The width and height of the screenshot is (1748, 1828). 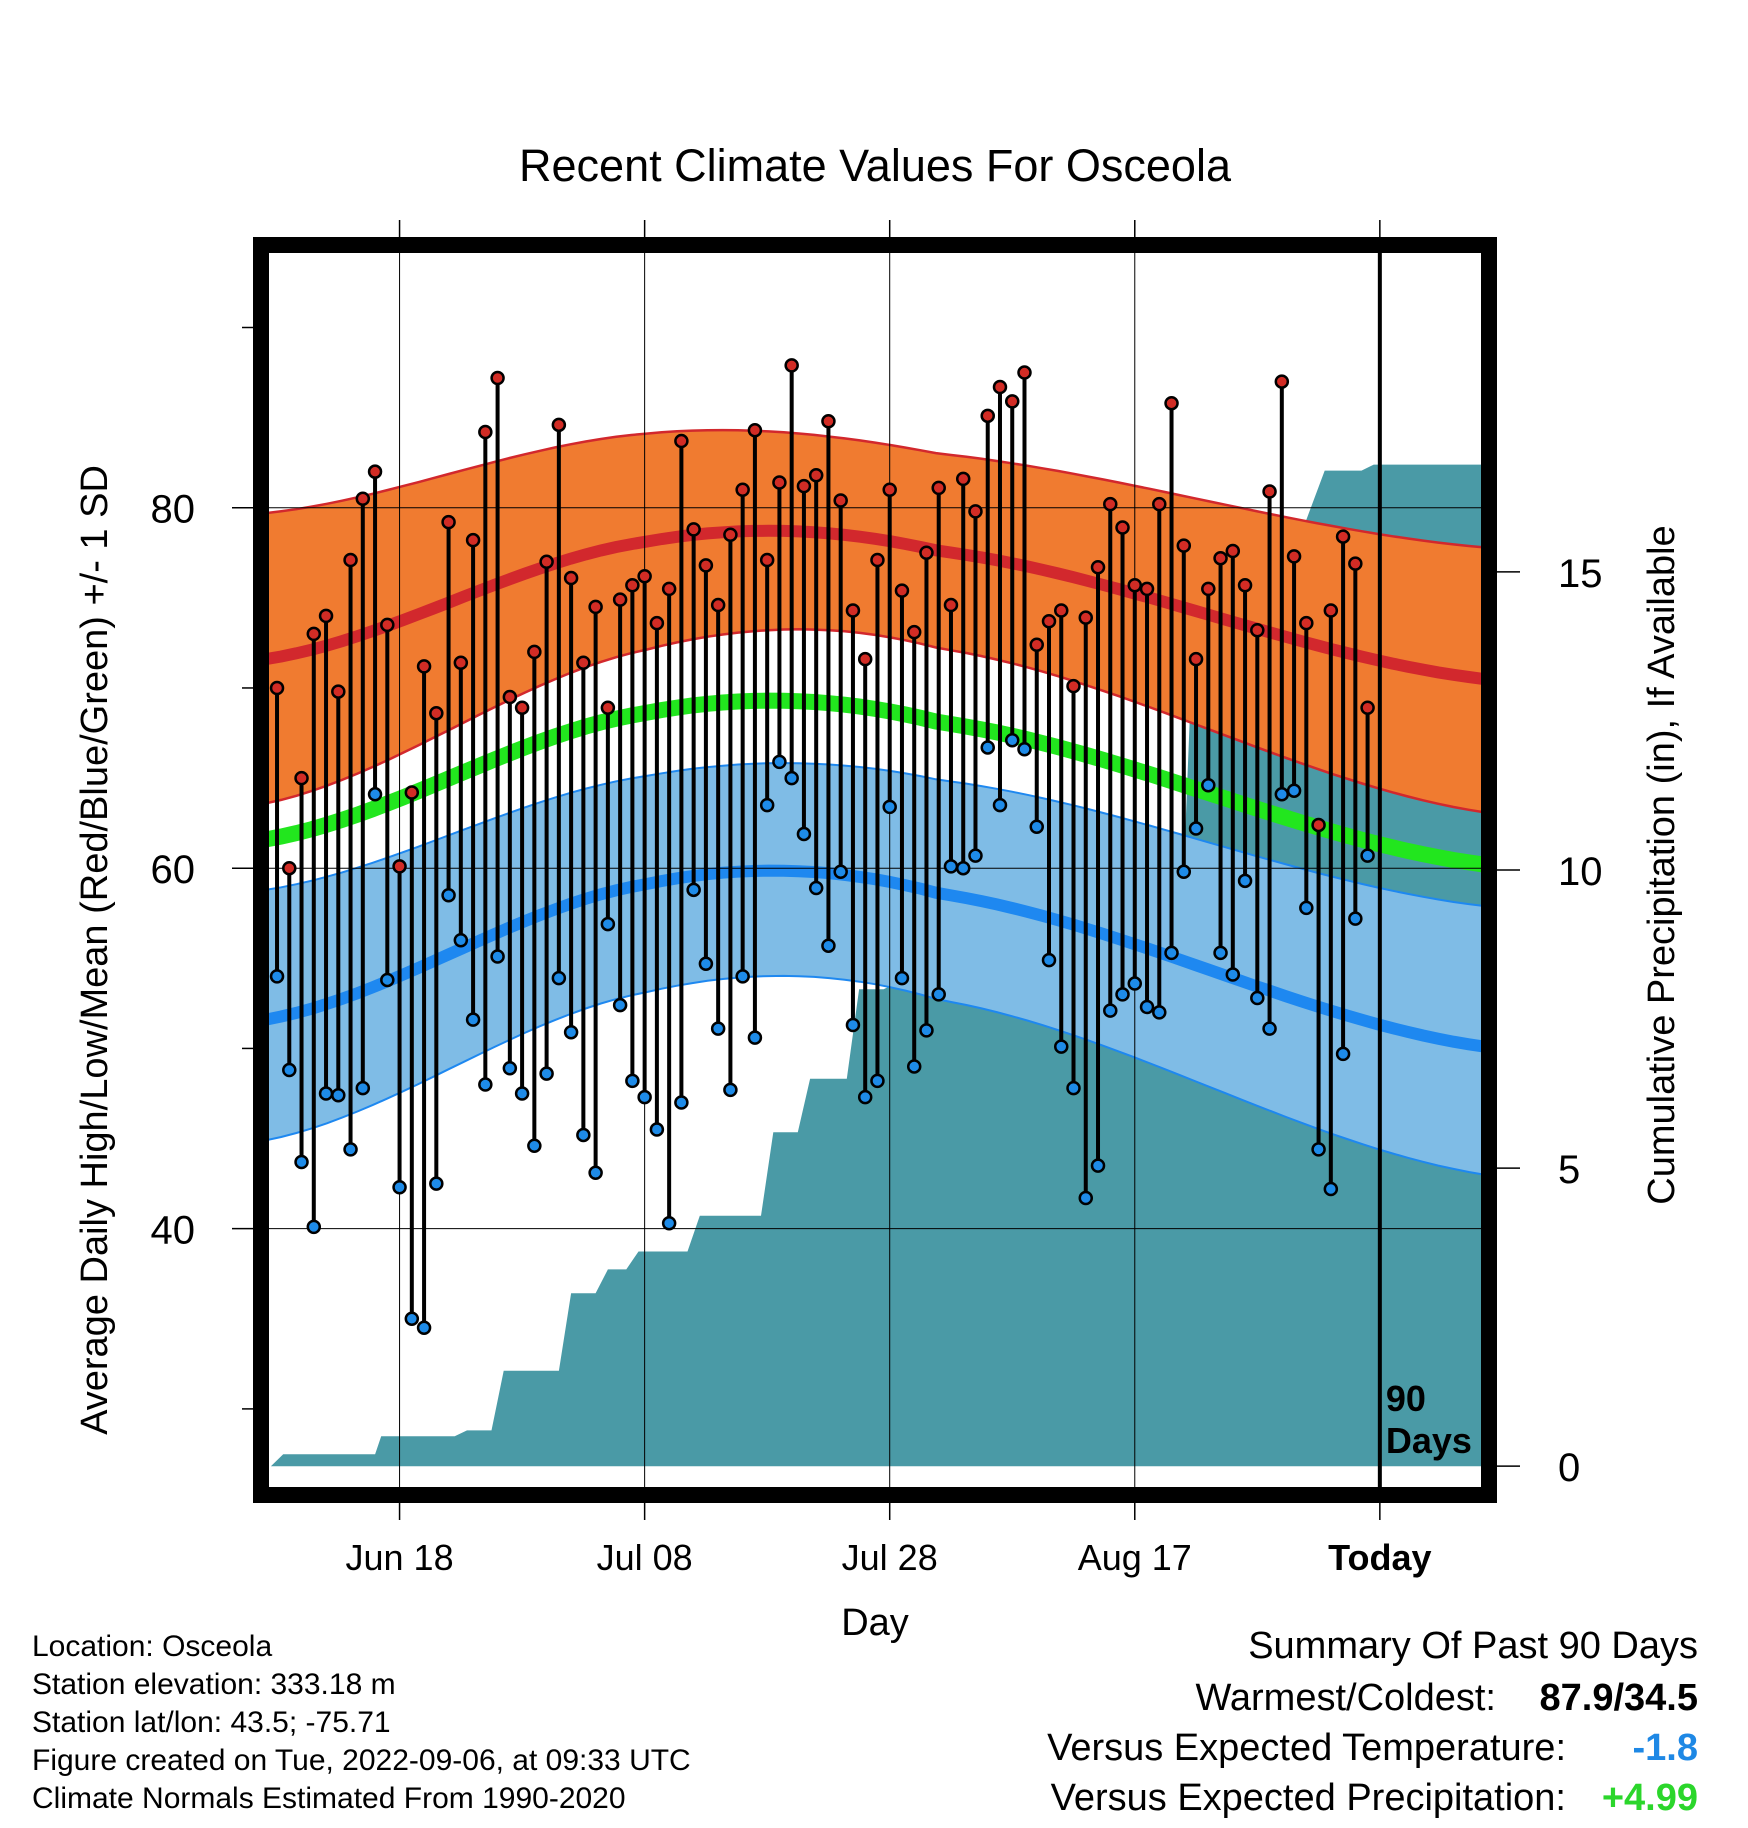 I want to click on x-axis-label: Day, so click(x=875, y=1623).